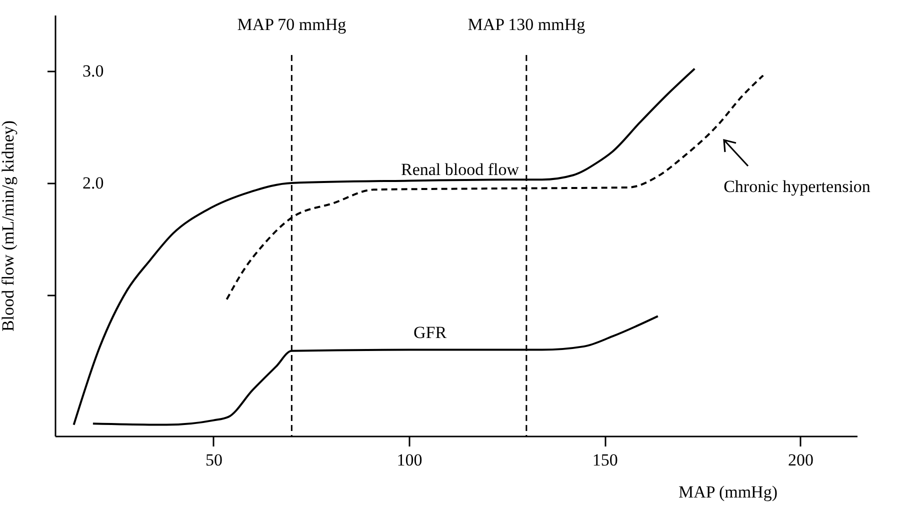 Image resolution: width=917 pixels, height=525 pixels. Describe the element at coordinates (728, 492) in the screenshot. I see `x-axis-title: MAP (mmHg)` at that location.